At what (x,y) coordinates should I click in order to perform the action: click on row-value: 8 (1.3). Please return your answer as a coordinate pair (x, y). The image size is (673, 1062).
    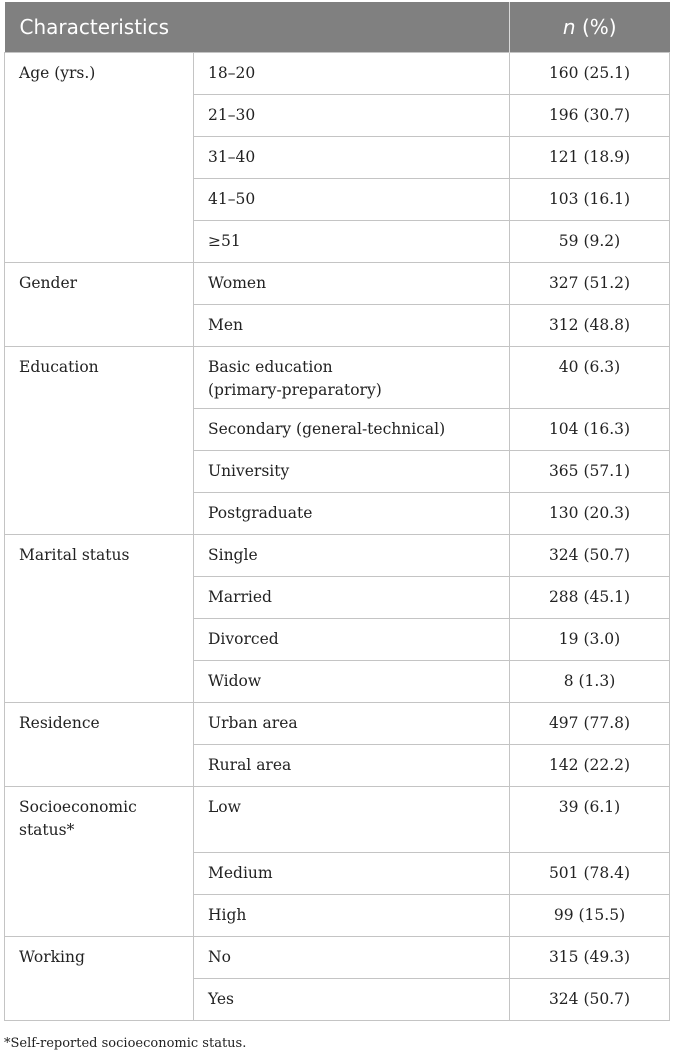
    Looking at the image, I should click on (589, 681).